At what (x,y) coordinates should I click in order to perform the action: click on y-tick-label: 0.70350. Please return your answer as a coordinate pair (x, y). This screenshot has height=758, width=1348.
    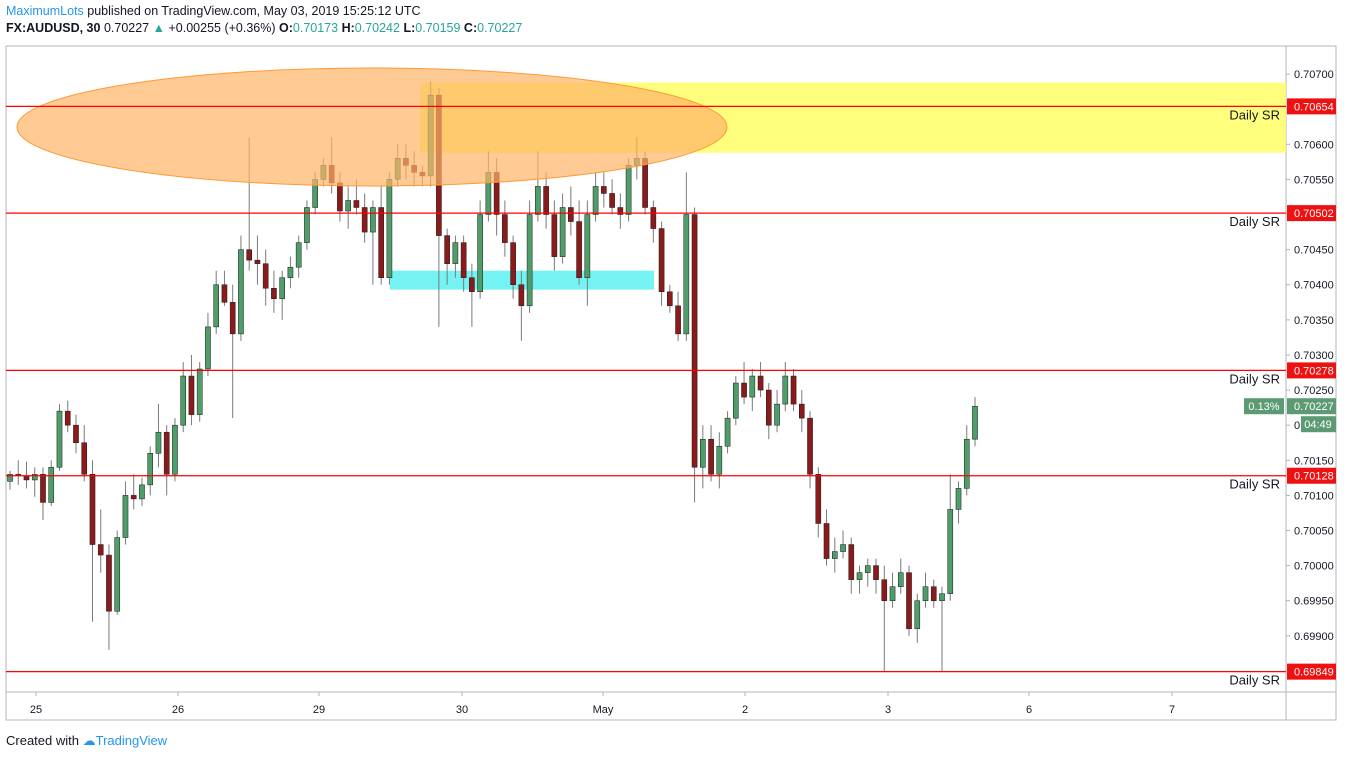
    Looking at the image, I should click on (1314, 321).